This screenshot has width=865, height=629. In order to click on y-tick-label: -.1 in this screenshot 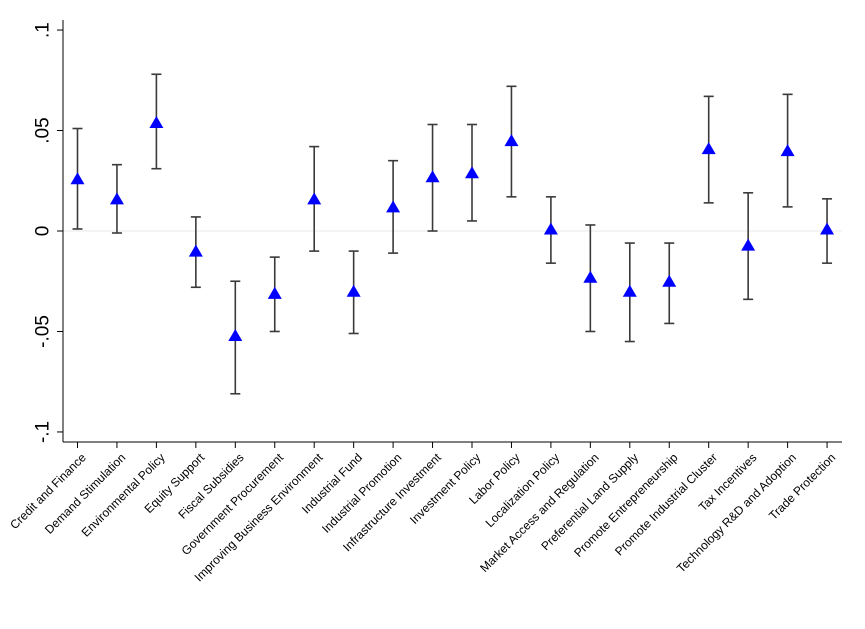, I will do `click(43, 432)`.